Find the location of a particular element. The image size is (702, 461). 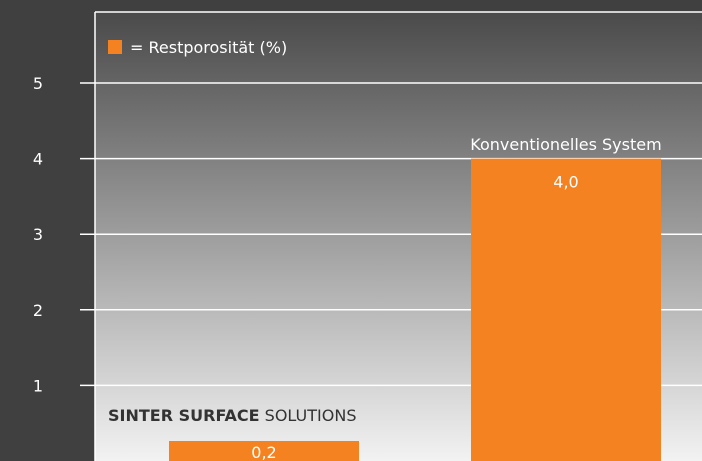

category-label-regular: Konventionelles System is located at coordinates (565, 144).